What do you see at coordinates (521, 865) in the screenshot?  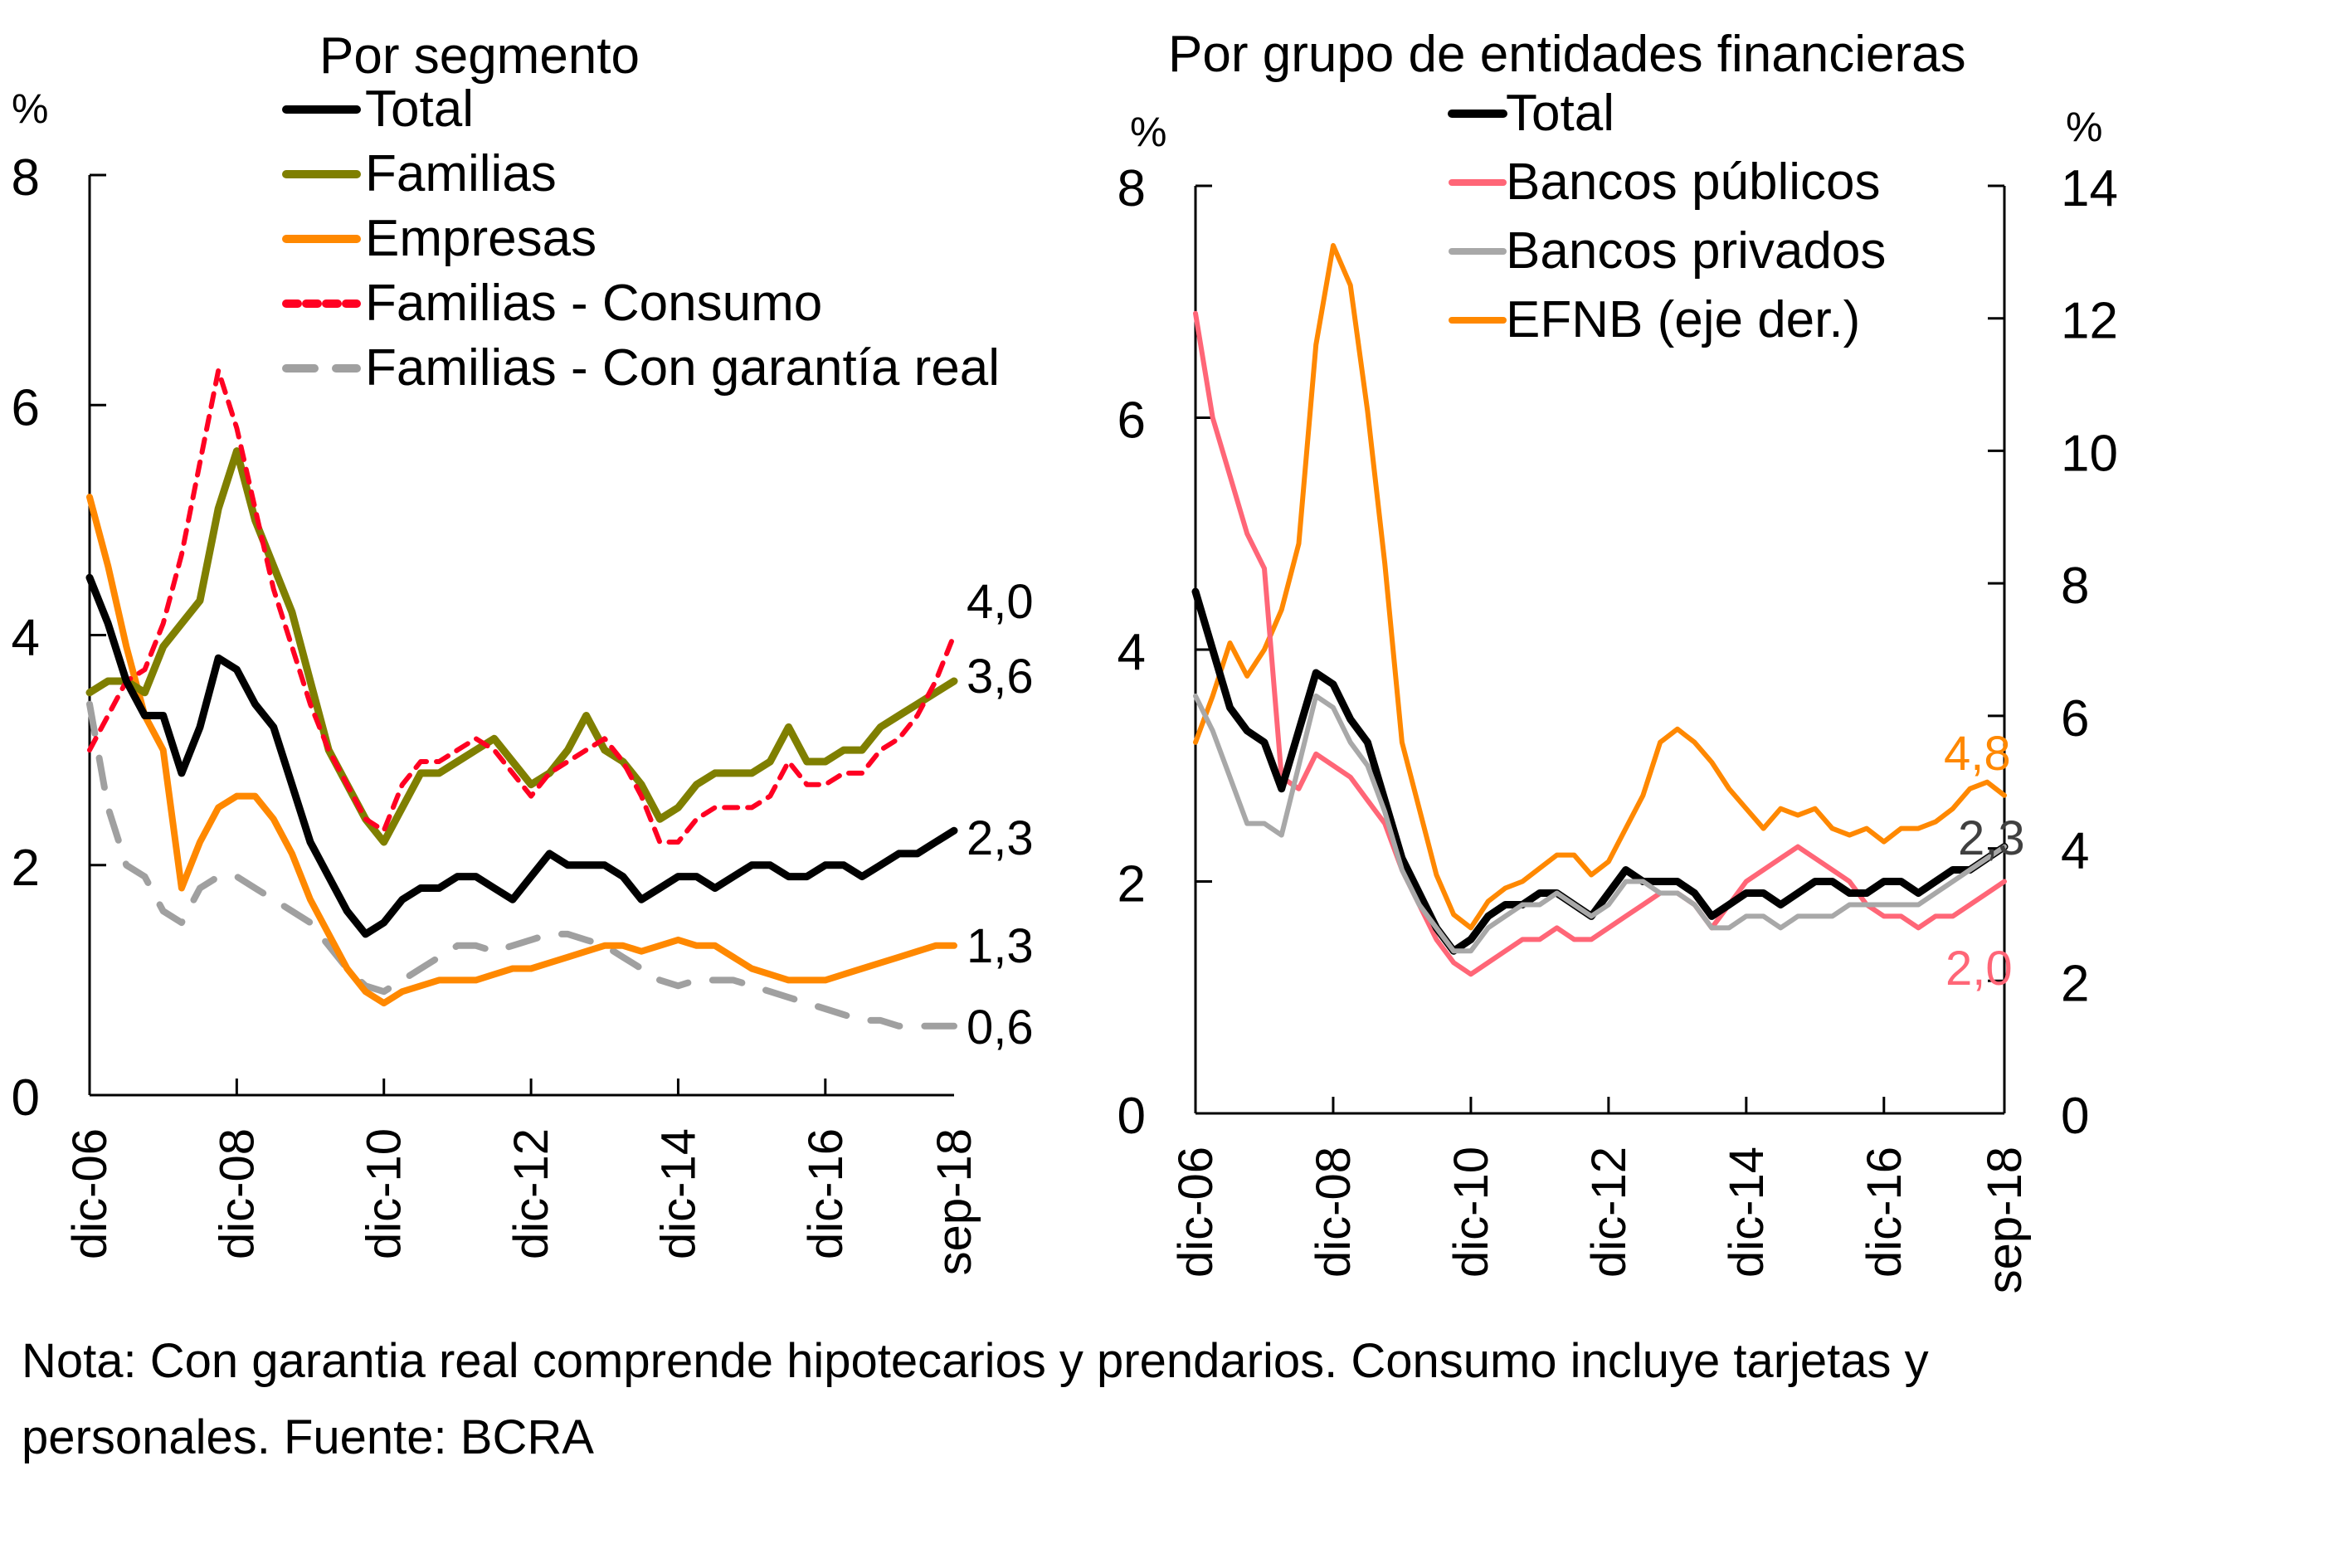 I see `series-line-familias-con-garant-a-real` at bounding box center [521, 865].